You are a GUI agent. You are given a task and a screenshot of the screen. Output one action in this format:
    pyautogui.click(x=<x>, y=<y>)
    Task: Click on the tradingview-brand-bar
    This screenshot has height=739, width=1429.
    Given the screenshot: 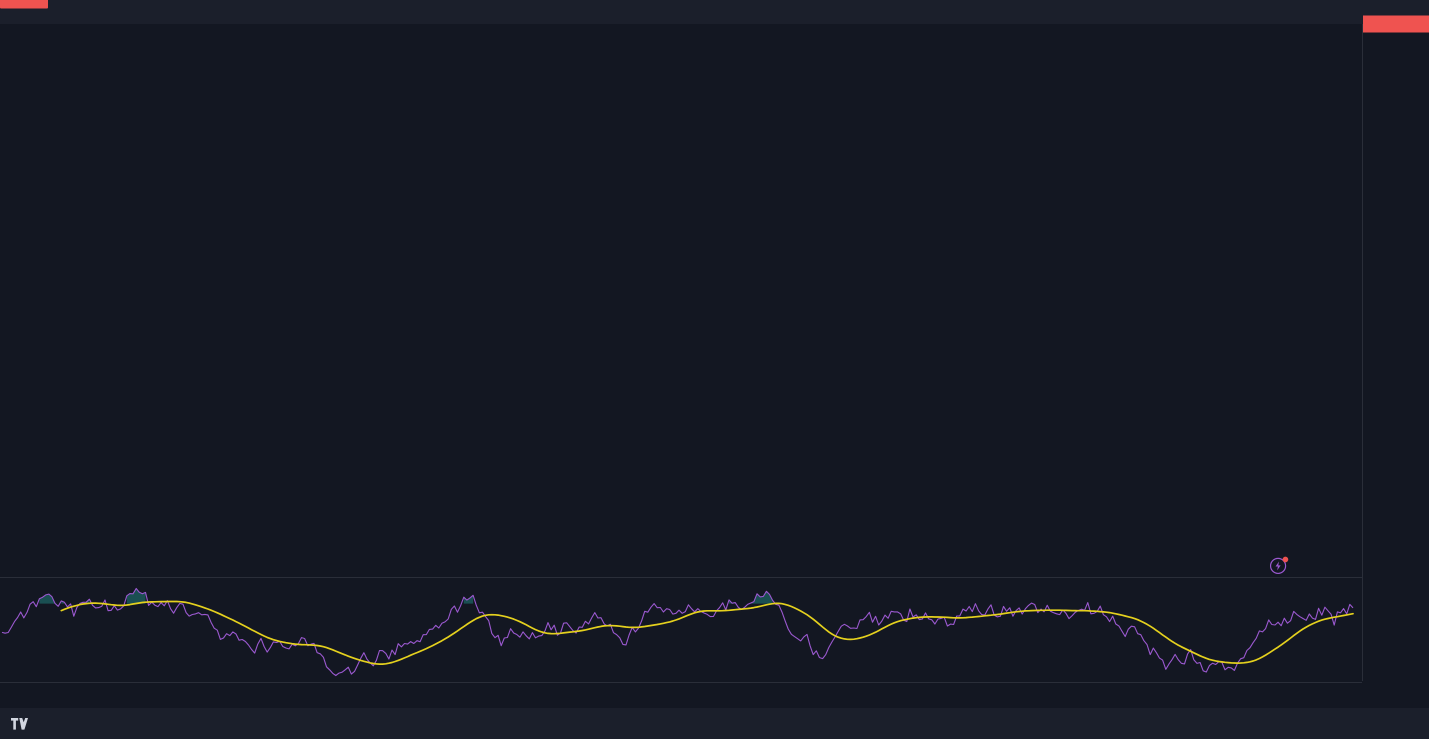 What is the action you would take?
    pyautogui.click(x=714, y=723)
    